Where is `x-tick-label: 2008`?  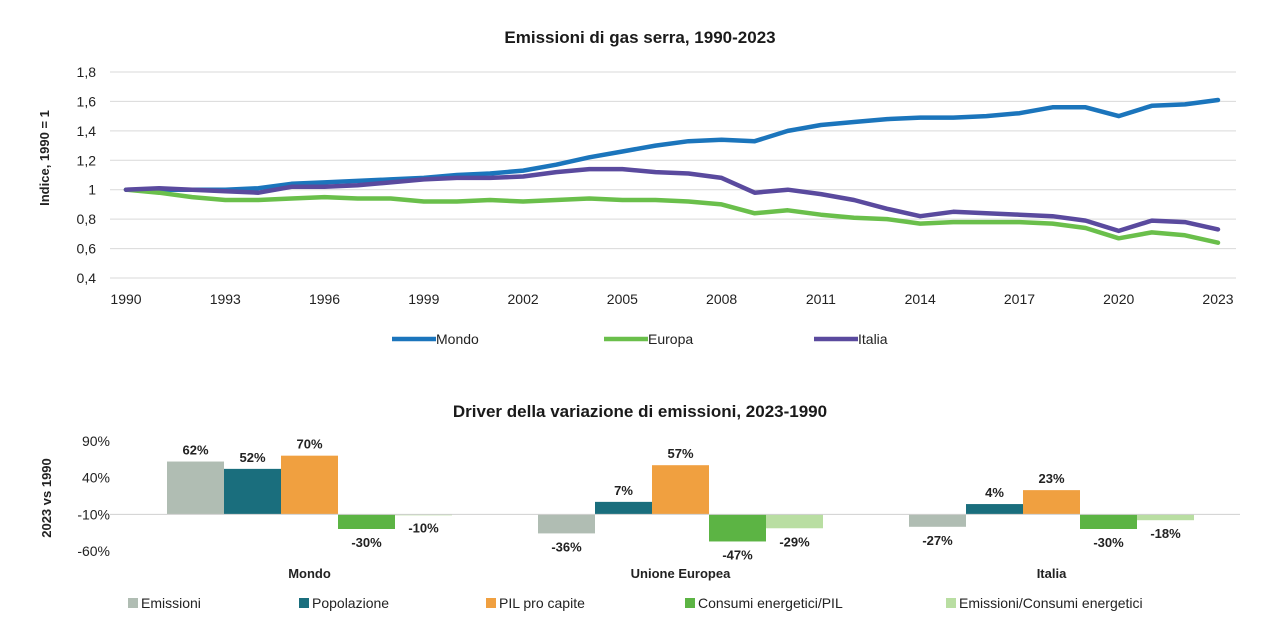 x-tick-label: 2008 is located at coordinates (721, 299).